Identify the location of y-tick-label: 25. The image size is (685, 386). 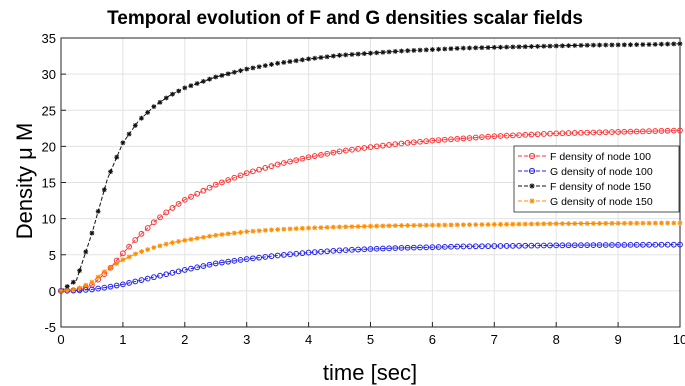
(49, 110).